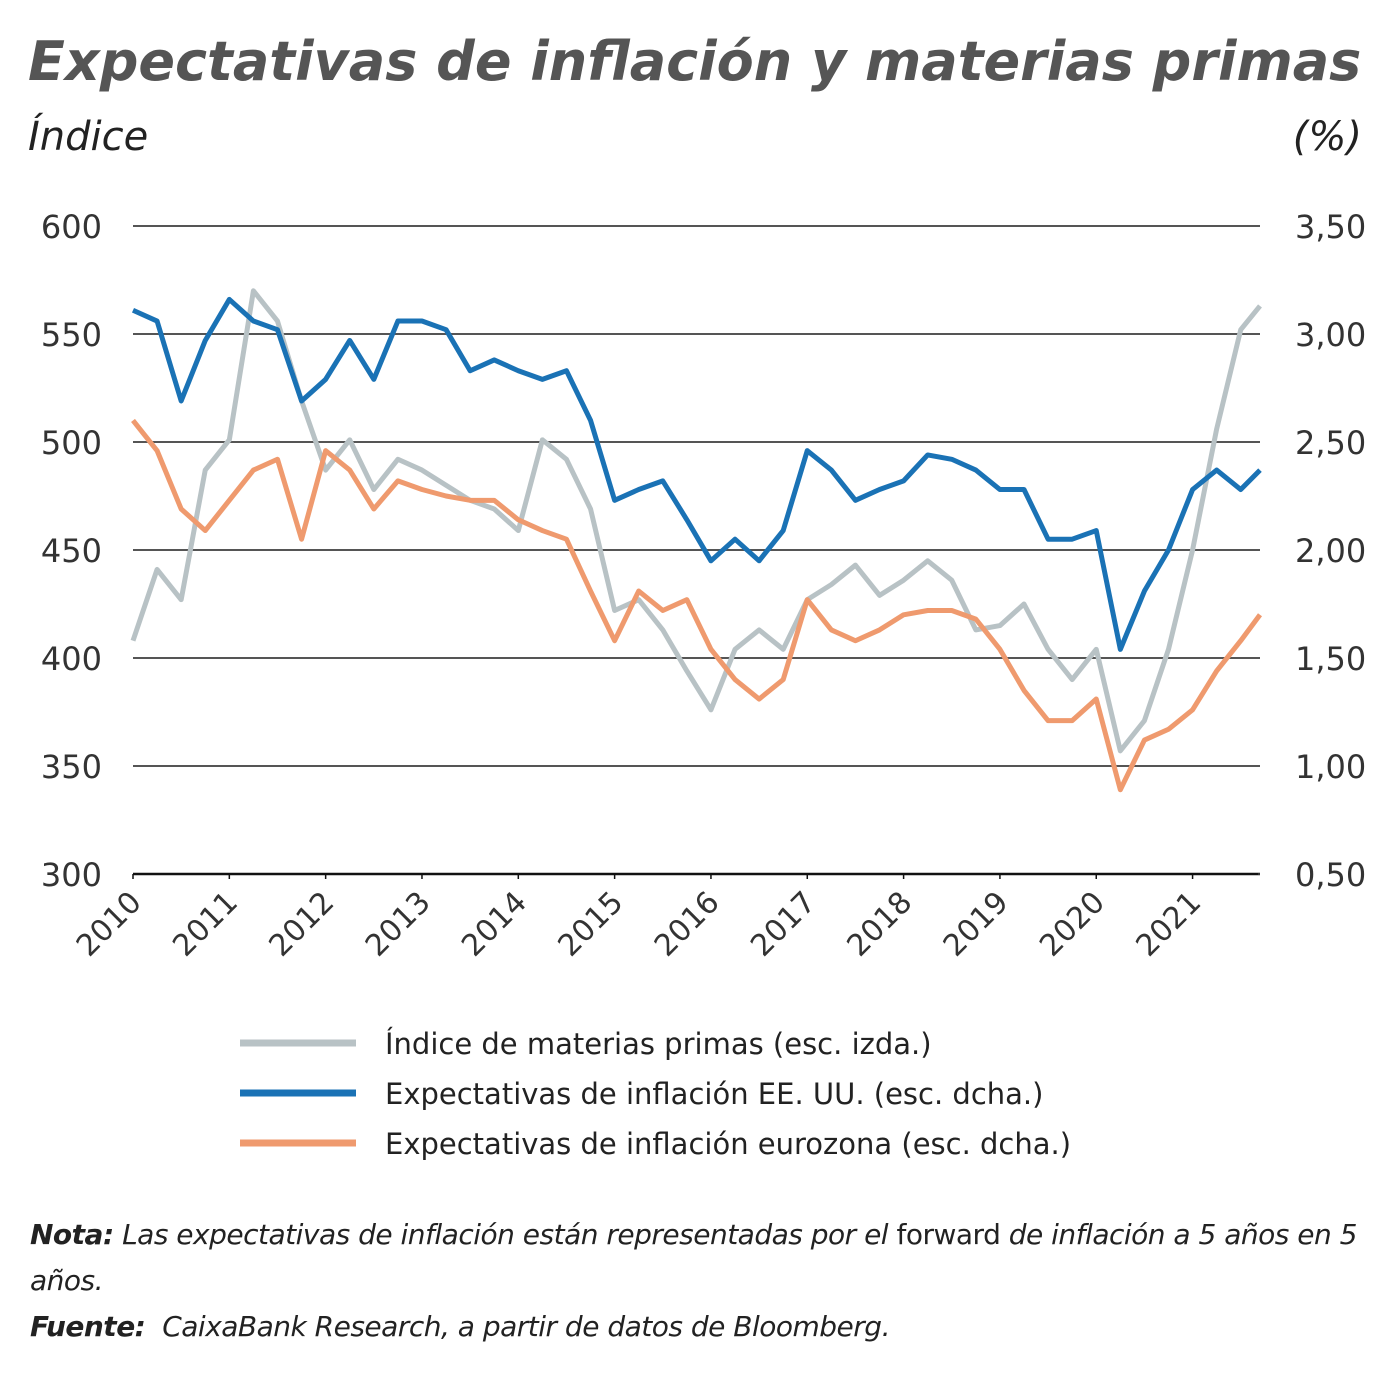  What do you see at coordinates (72, 1234) in the screenshot?
I see `note-label: Nota:` at bounding box center [72, 1234].